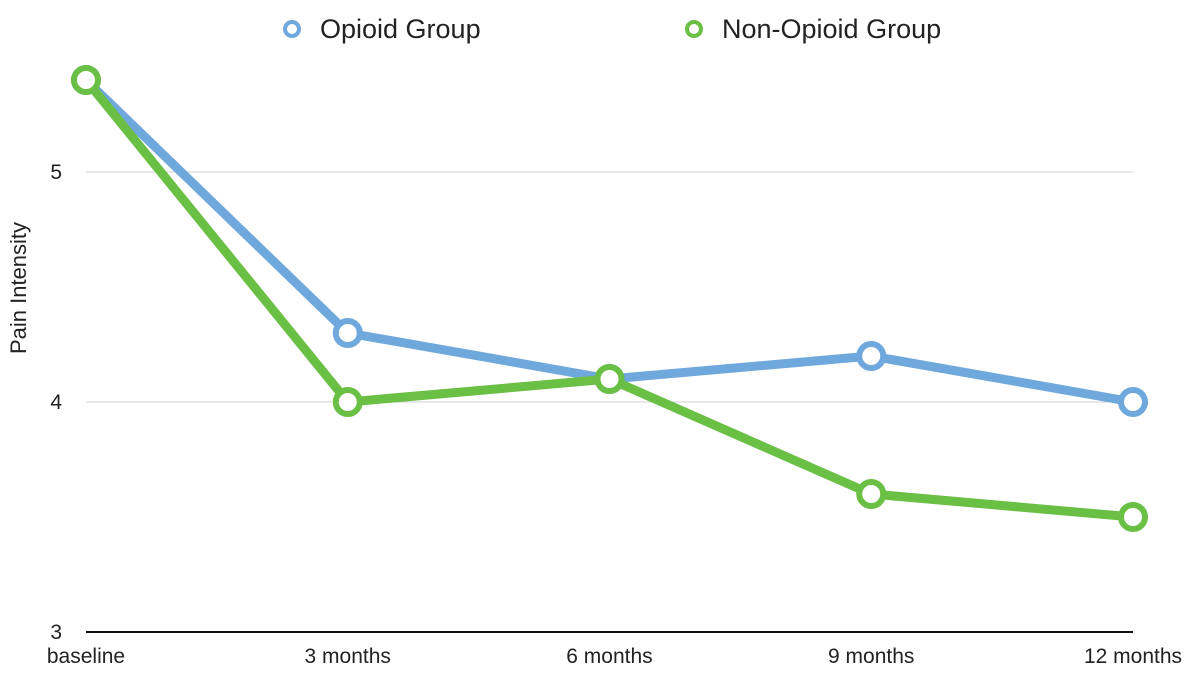 This screenshot has width=1200, height=674. I want to click on point-opioid-group-9-months, so click(871, 356).